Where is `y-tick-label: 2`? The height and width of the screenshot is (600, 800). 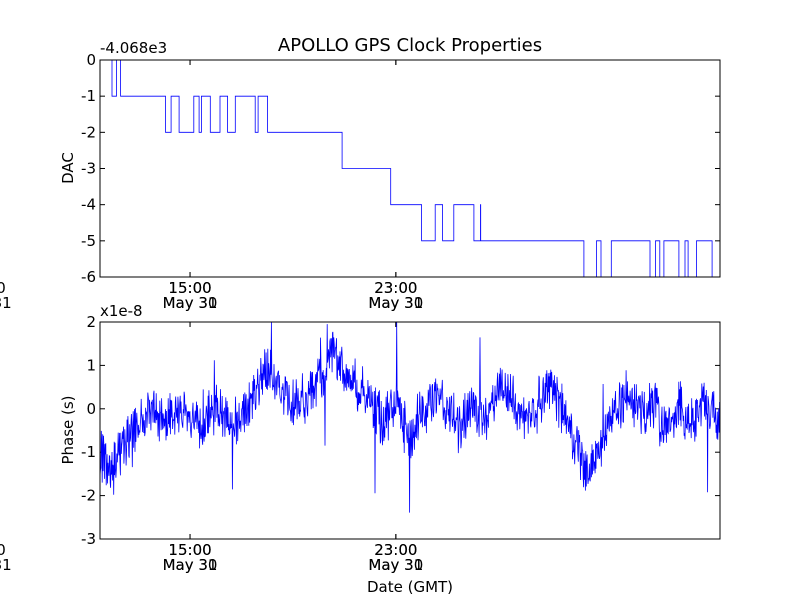 y-tick-label: 2 is located at coordinates (91, 322).